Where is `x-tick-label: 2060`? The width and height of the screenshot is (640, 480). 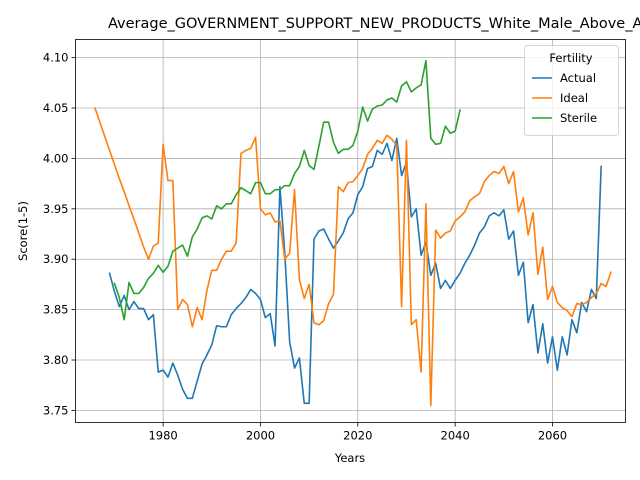
x-tick-label: 2060 is located at coordinates (552, 436).